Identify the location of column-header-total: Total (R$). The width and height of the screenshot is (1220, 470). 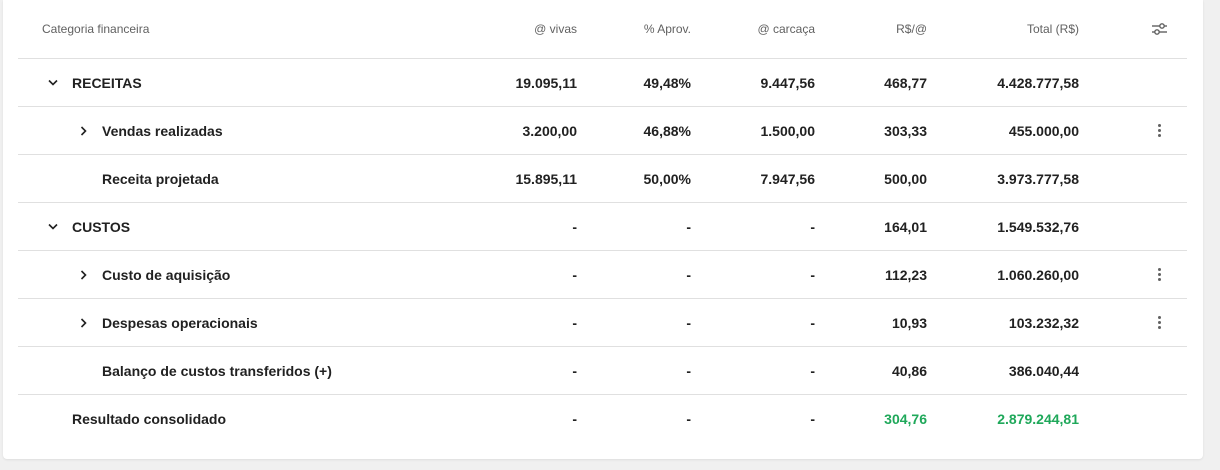
(1052, 29).